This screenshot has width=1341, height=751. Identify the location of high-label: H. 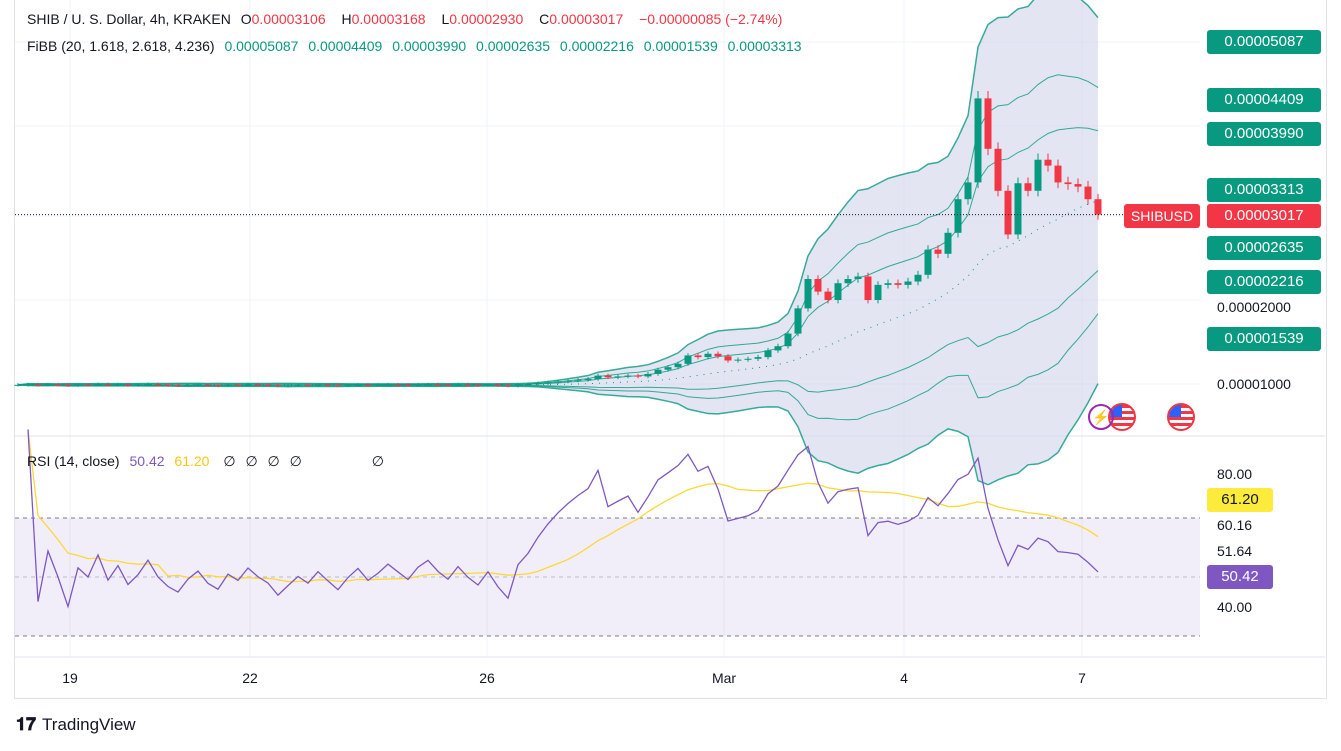
(346, 19).